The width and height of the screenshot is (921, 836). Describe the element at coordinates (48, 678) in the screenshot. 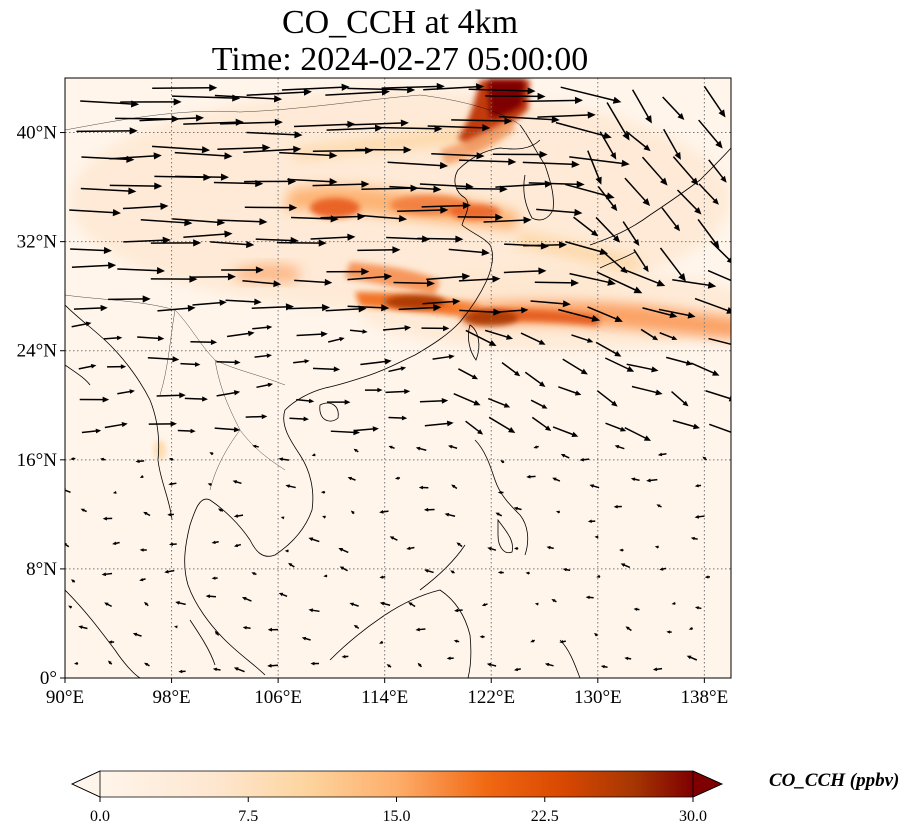

I see `lat-tick-label: 0°` at that location.